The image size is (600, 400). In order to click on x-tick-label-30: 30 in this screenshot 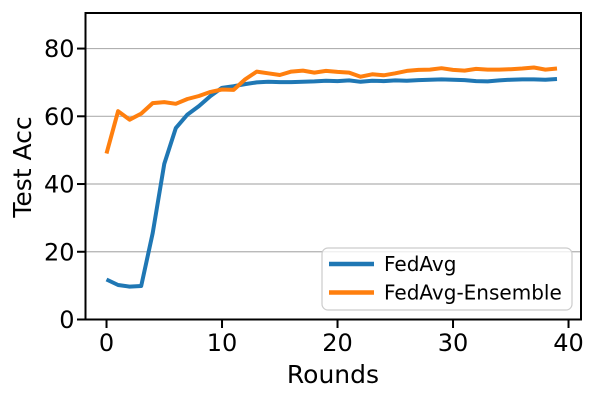, I will do `click(453, 343)`.